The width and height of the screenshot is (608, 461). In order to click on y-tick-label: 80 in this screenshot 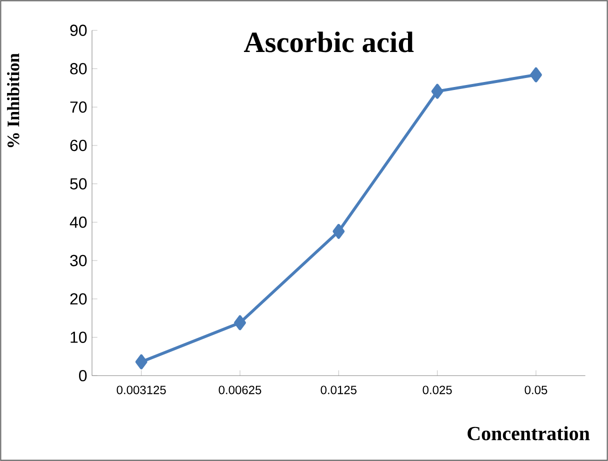, I will do `click(78, 68)`.